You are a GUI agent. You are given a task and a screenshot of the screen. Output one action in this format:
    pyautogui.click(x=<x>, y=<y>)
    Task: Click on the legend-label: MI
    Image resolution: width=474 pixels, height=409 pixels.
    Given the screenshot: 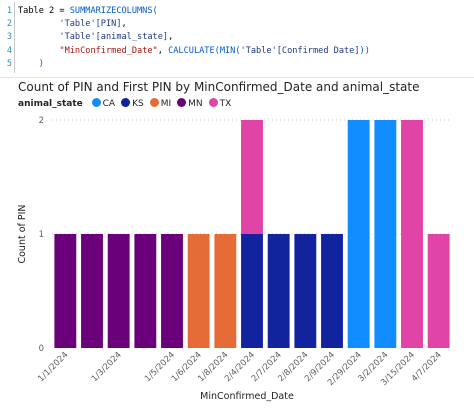 What is the action you would take?
    pyautogui.click(x=166, y=104)
    